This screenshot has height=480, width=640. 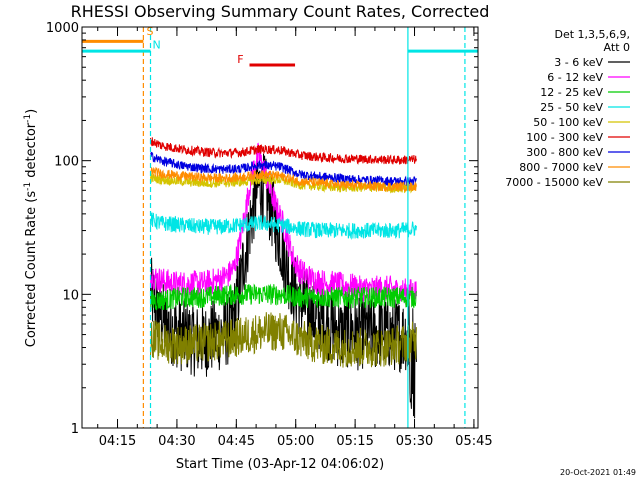 I want to click on legend-entry-label-4: 25 - 50 keV, so click(x=571, y=107).